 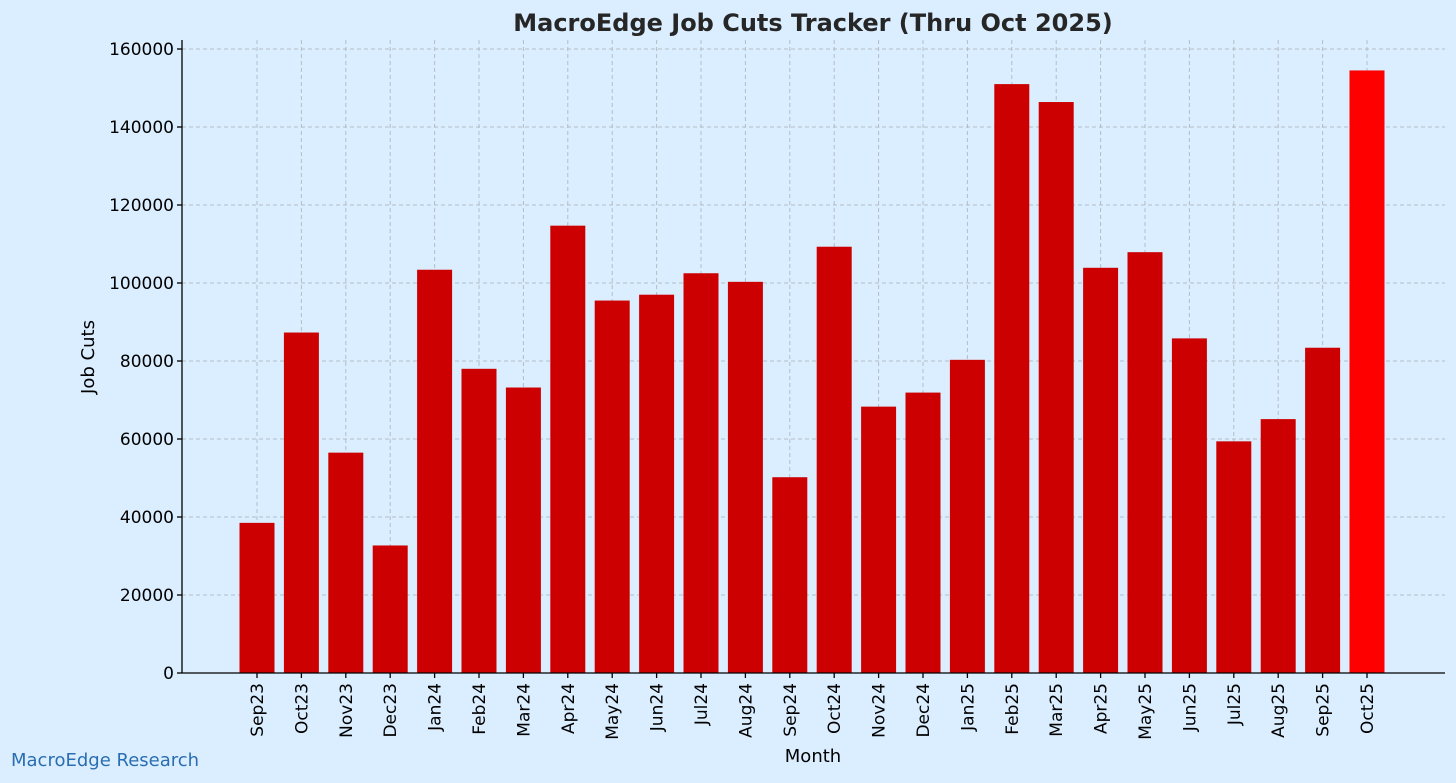 What do you see at coordinates (523, 530) in the screenshot?
I see `bar-mar24` at bounding box center [523, 530].